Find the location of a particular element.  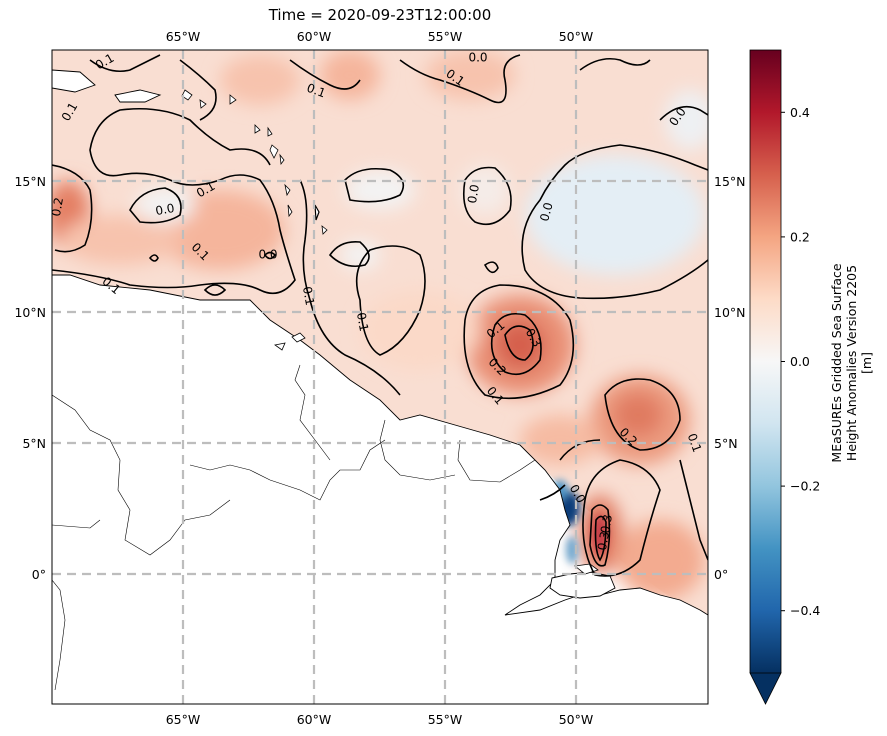

lat-tick-right: 15°N is located at coordinates (730, 181).